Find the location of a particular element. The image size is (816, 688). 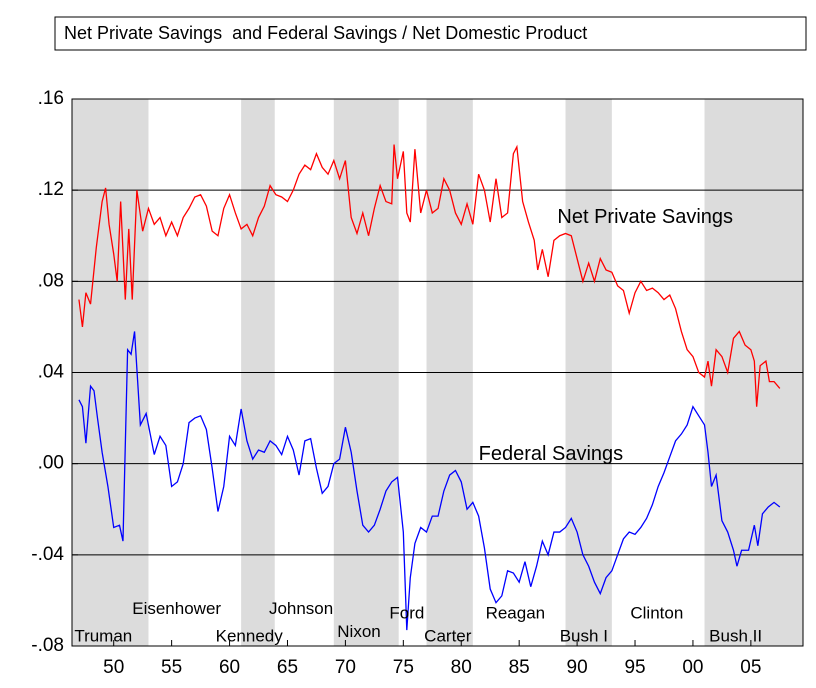

x-tick-label: 75 is located at coordinates (403, 667).